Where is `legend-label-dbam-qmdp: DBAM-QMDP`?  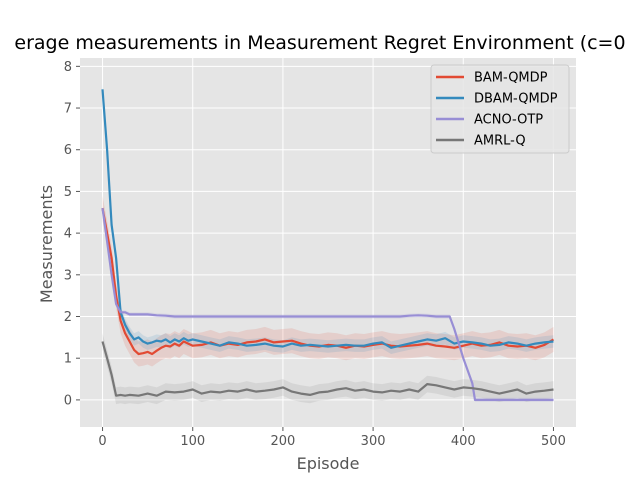
legend-label-dbam-qmdp: DBAM-QMDP is located at coordinates (516, 99).